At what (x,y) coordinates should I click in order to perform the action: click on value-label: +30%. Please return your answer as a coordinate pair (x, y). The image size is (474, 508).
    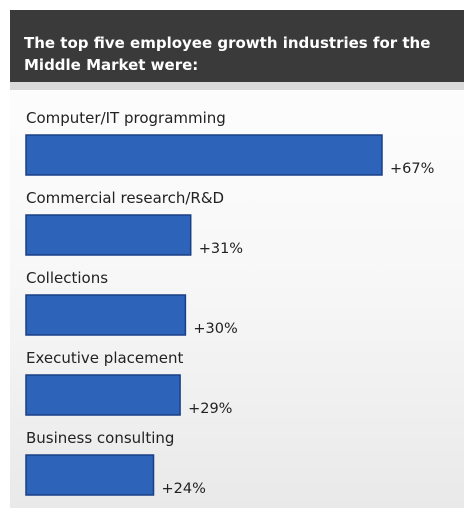
    Looking at the image, I should click on (215, 329).